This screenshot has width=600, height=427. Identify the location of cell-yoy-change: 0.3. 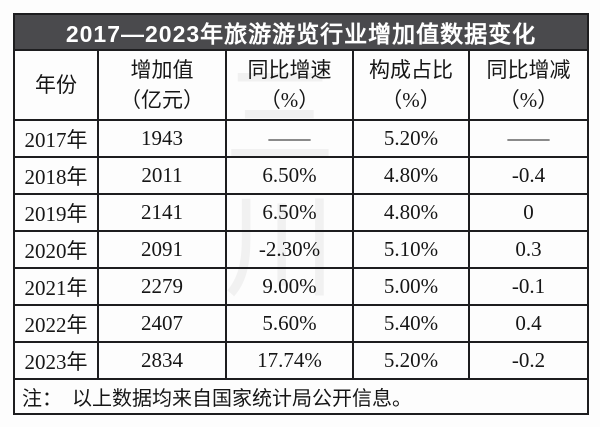
(528, 249).